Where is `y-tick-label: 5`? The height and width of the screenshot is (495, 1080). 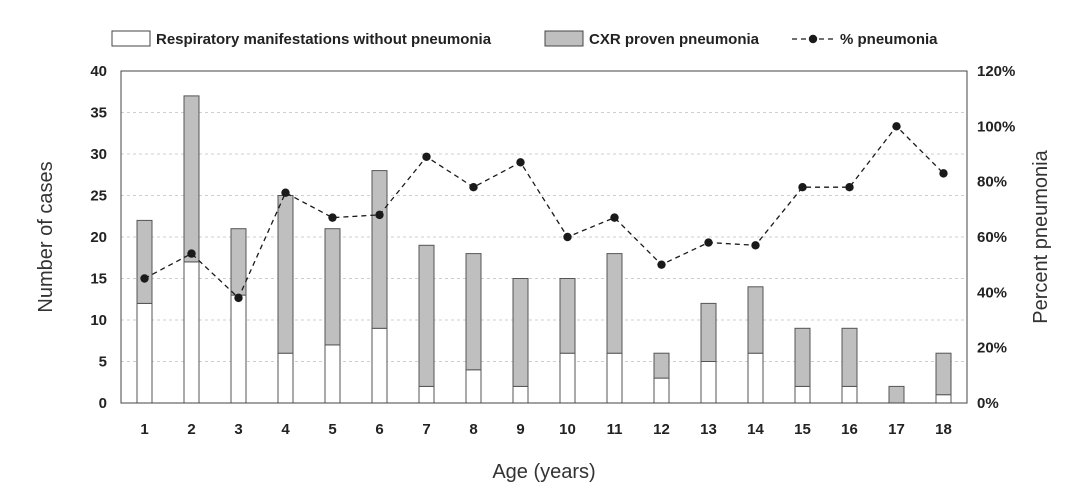 y-tick-label: 5 is located at coordinates (103, 362).